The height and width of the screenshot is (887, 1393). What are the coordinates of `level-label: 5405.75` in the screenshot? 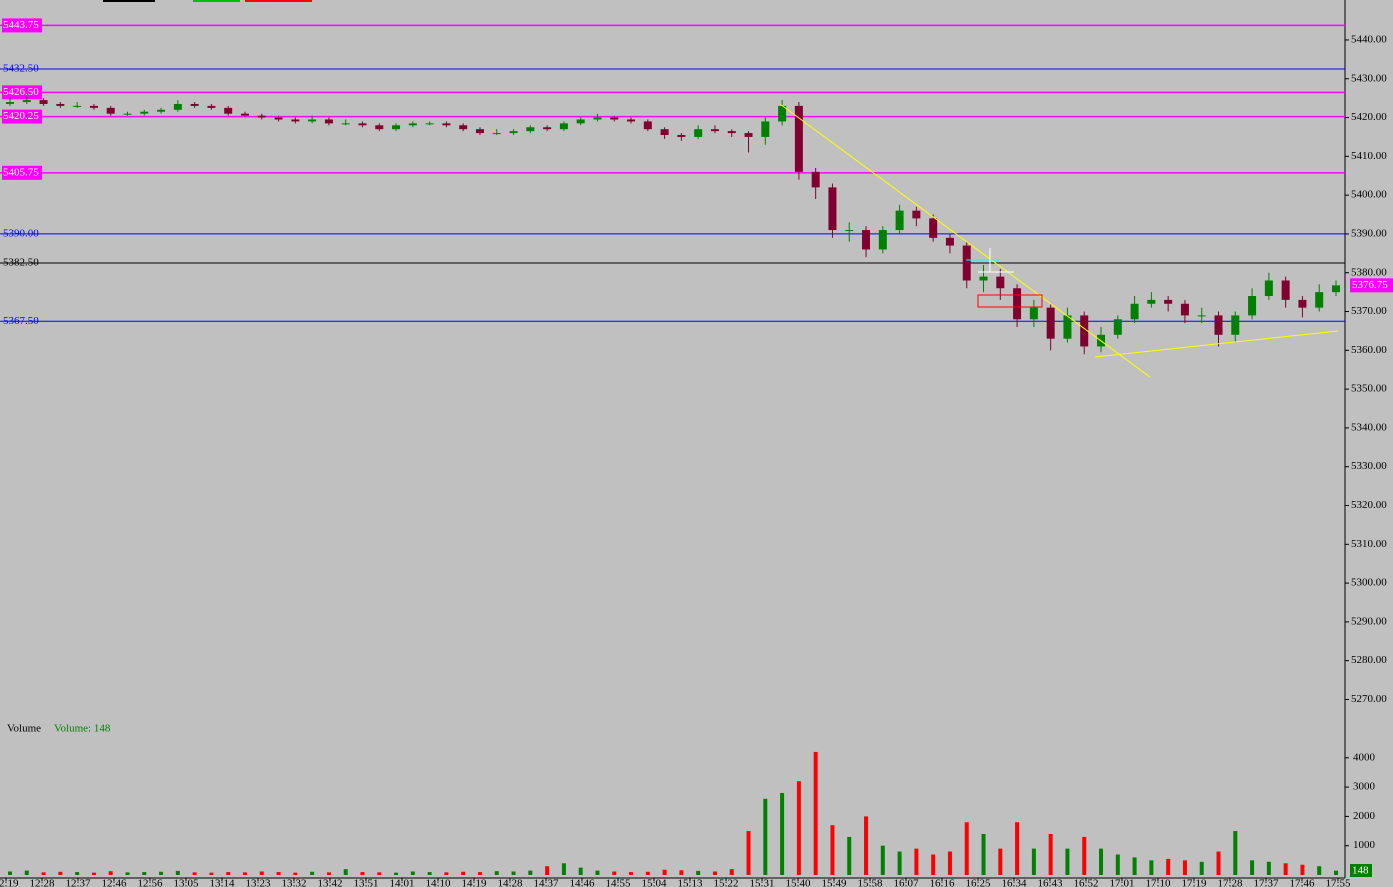 It's located at (21, 172).